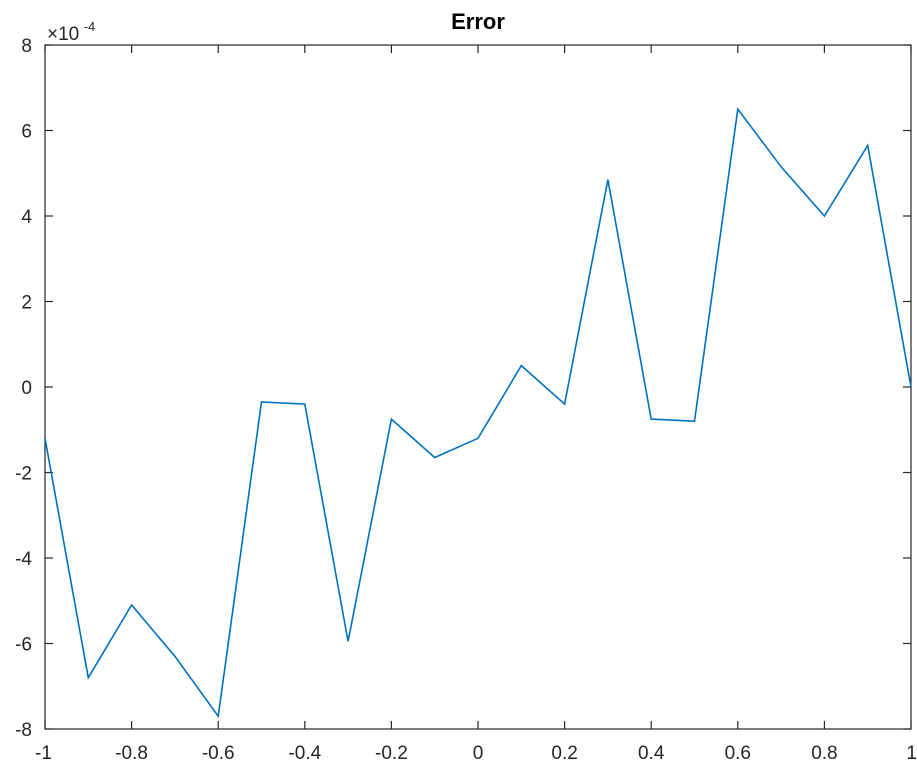 The height and width of the screenshot is (772, 917). What do you see at coordinates (23, 559) in the screenshot?
I see `y-tick-label: -4` at bounding box center [23, 559].